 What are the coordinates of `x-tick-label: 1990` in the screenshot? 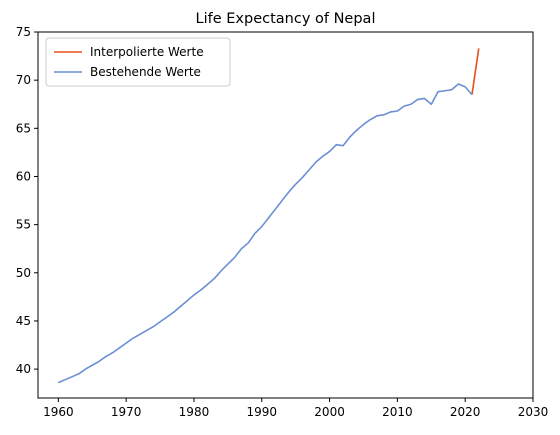 It's located at (261, 412).